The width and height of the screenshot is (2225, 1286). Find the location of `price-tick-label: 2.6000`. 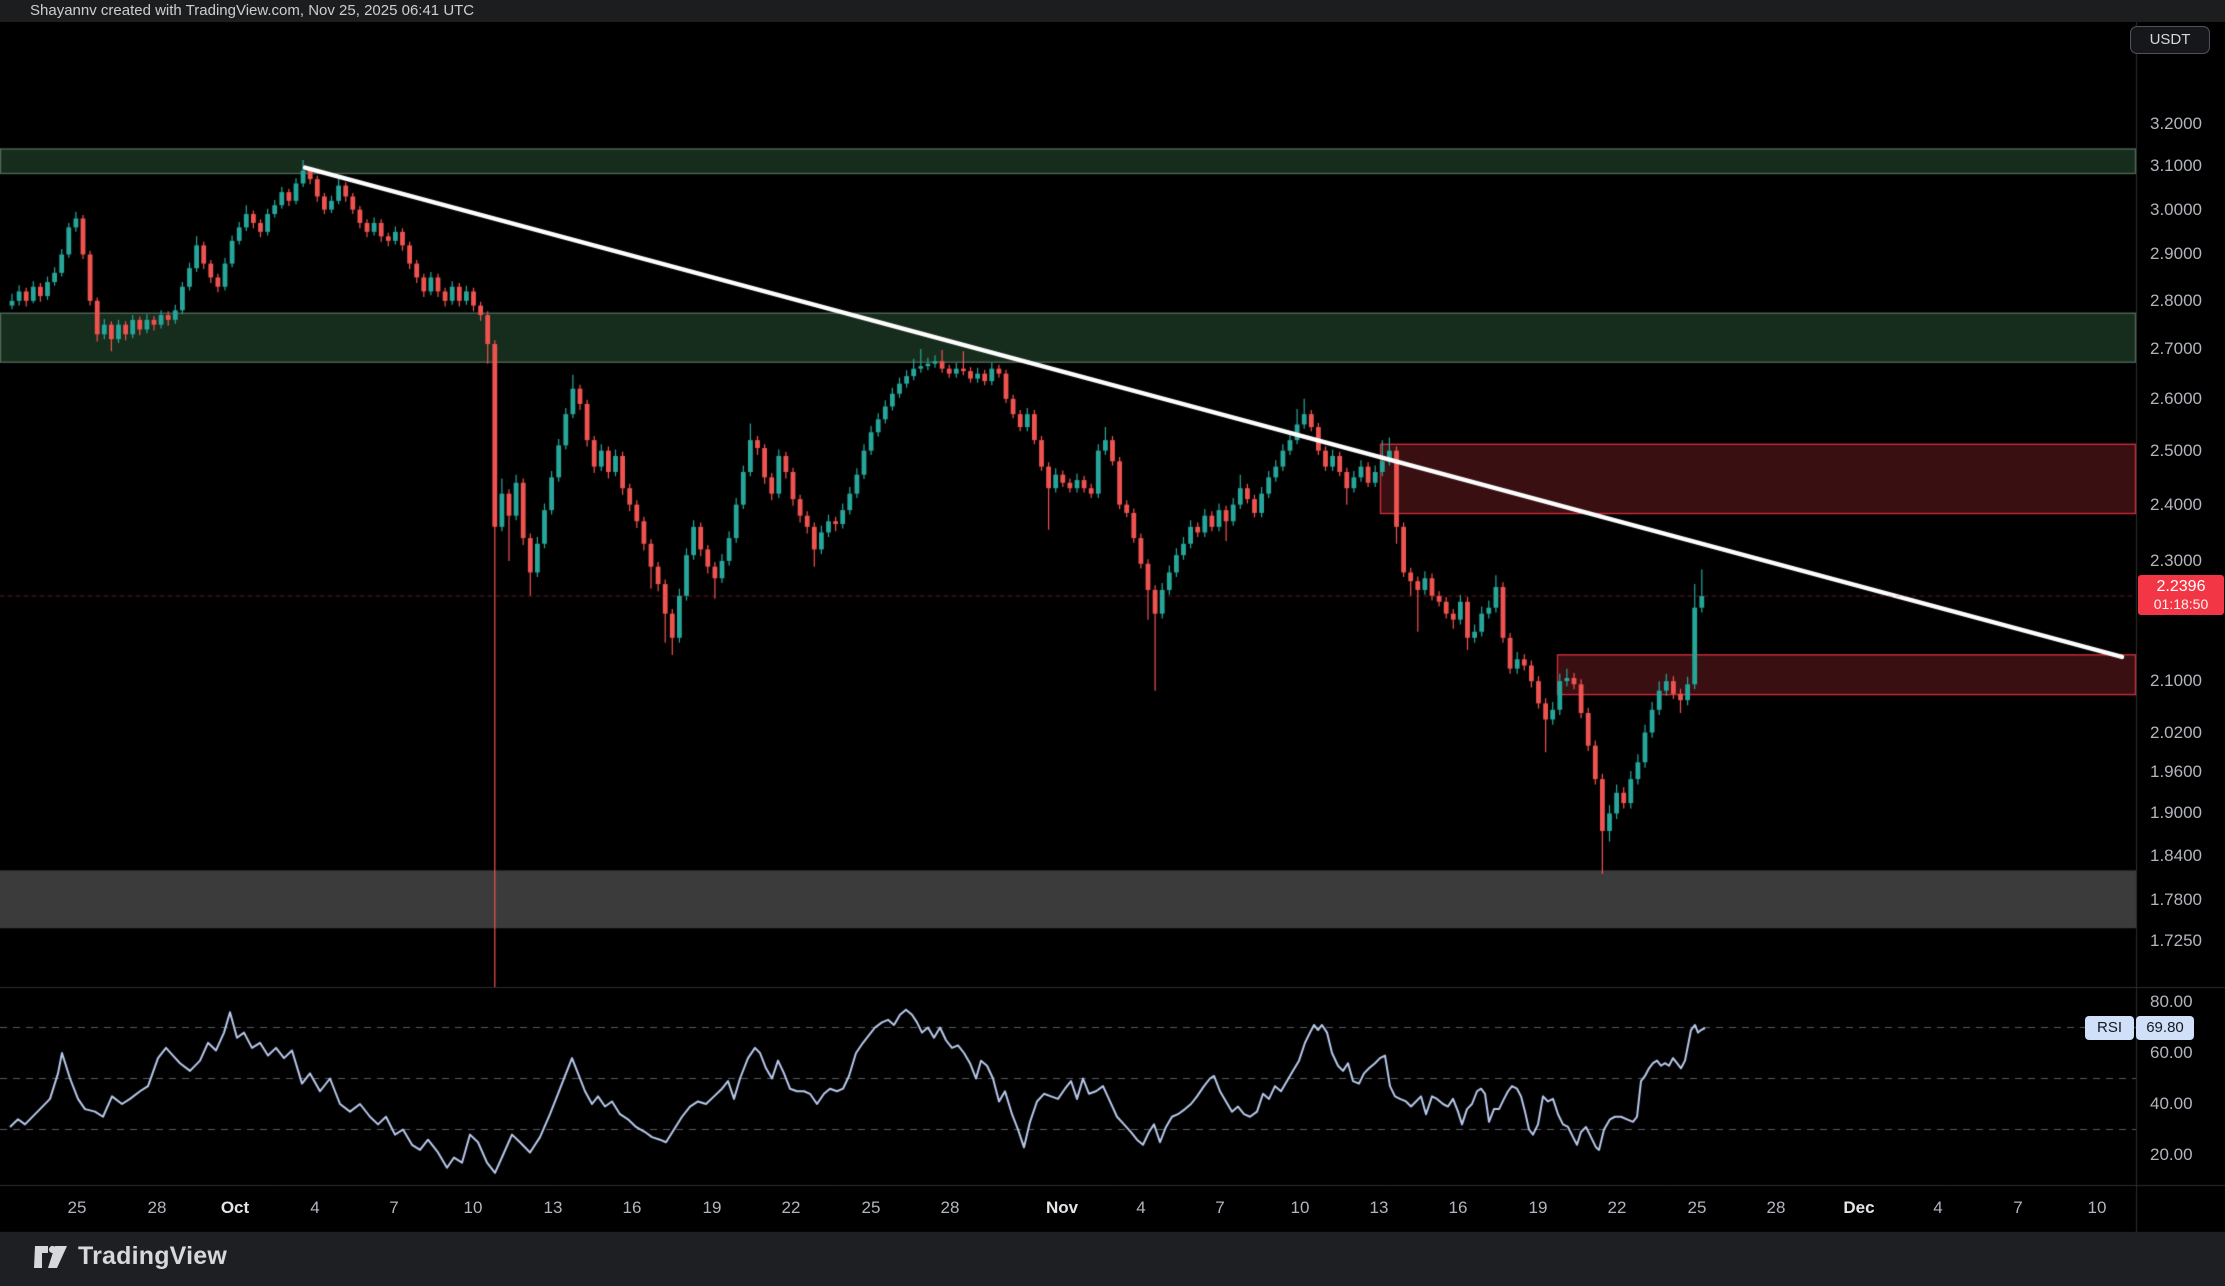

price-tick-label: 2.6000 is located at coordinates (2176, 398).